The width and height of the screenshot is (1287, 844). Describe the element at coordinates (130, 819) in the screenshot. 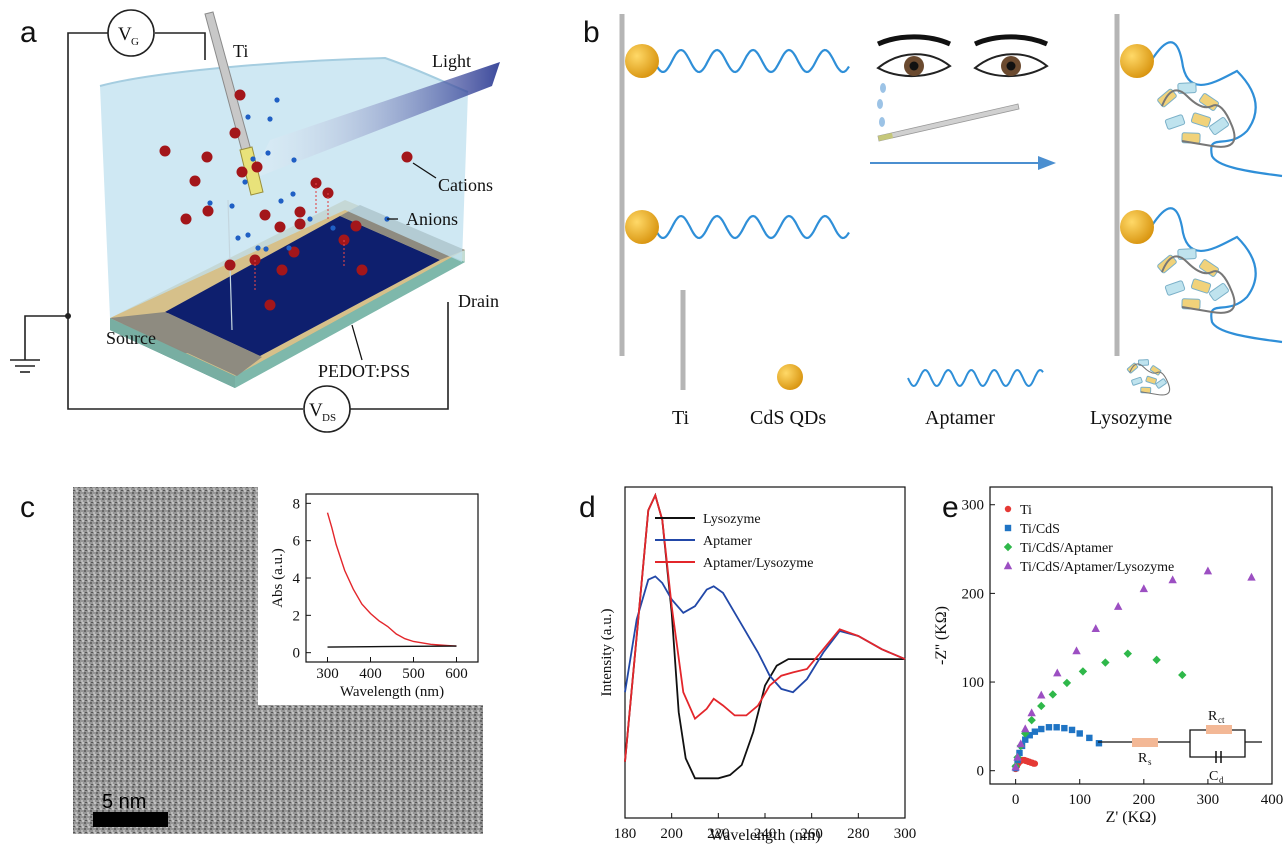

I see `scale-bar` at that location.